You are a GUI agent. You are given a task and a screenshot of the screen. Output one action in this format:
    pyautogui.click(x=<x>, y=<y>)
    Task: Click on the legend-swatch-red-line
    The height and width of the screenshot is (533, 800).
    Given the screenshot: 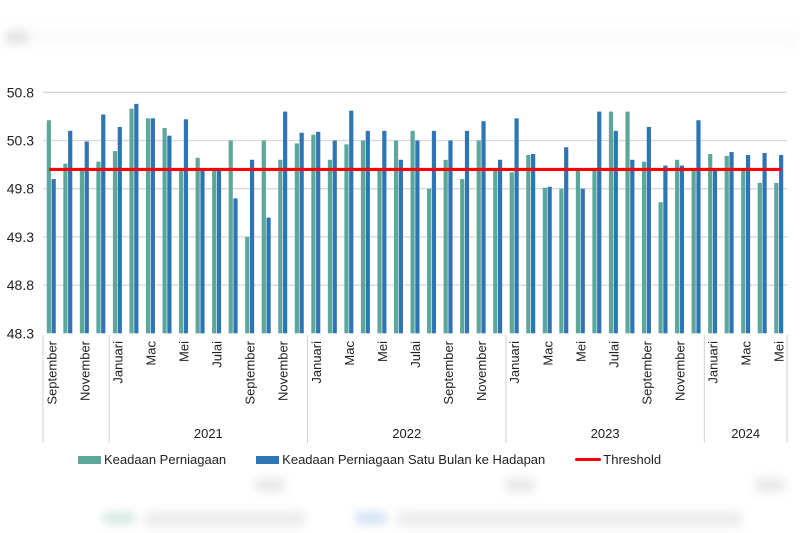 What is the action you would take?
    pyautogui.click(x=588, y=459)
    